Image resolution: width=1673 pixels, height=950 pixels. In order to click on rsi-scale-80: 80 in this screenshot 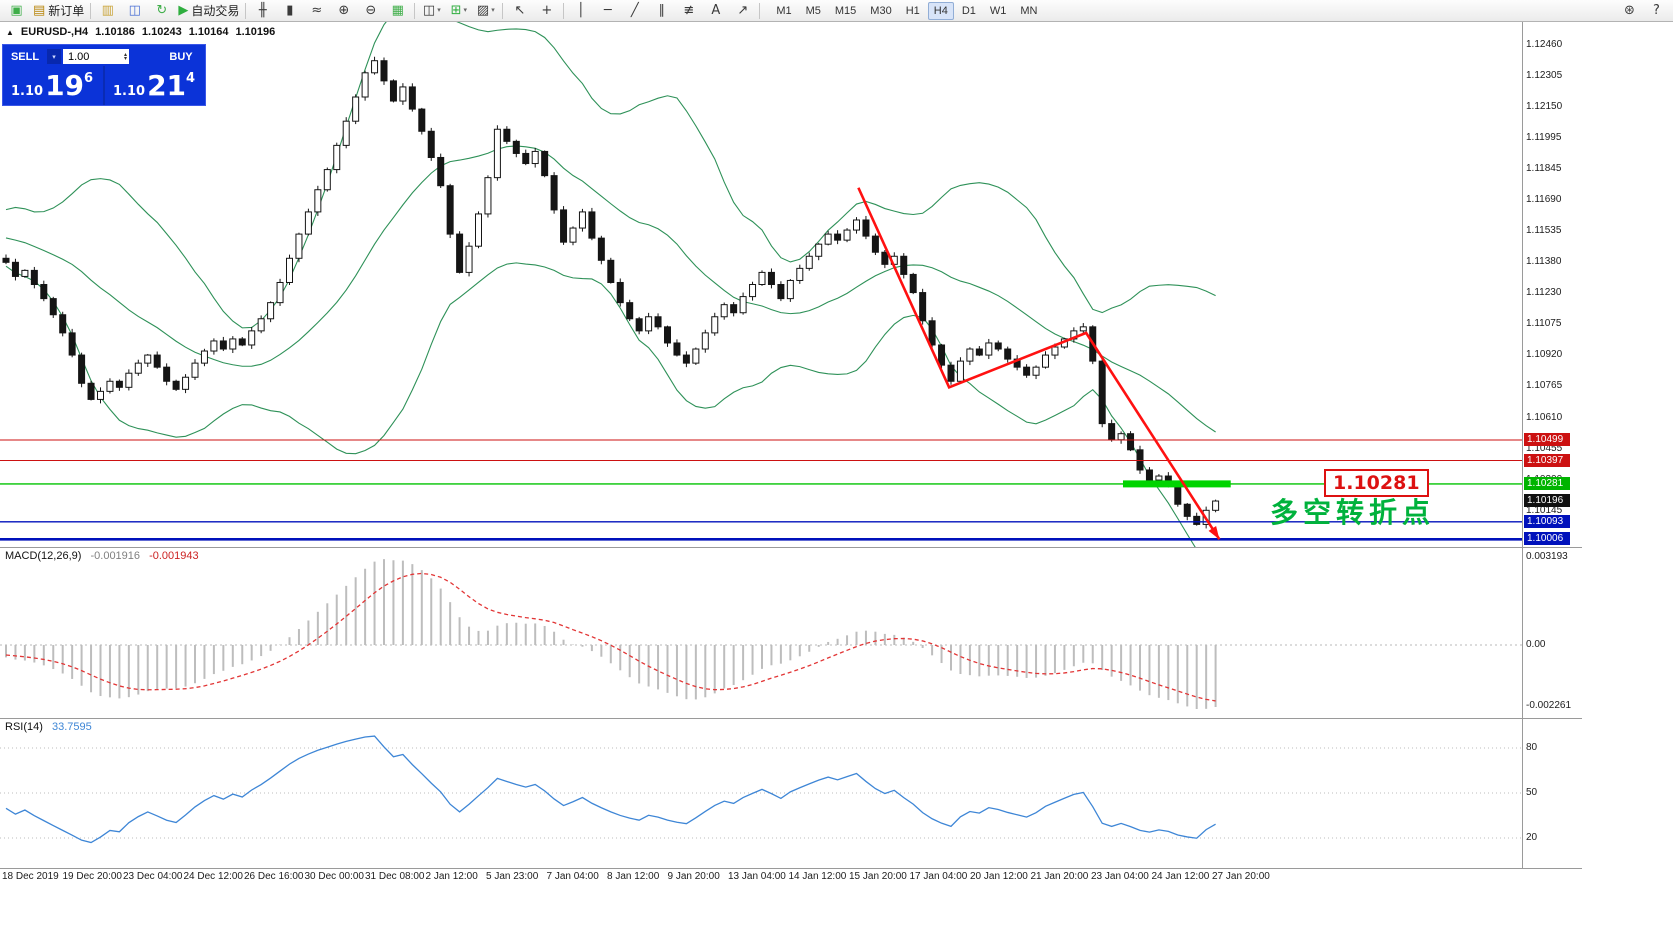, I will do `click(1532, 747)`.